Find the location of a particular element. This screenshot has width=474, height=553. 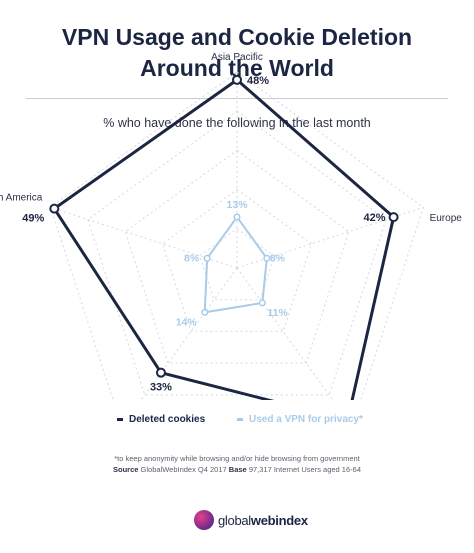

brand-name: globalwebindex is located at coordinates (263, 520).